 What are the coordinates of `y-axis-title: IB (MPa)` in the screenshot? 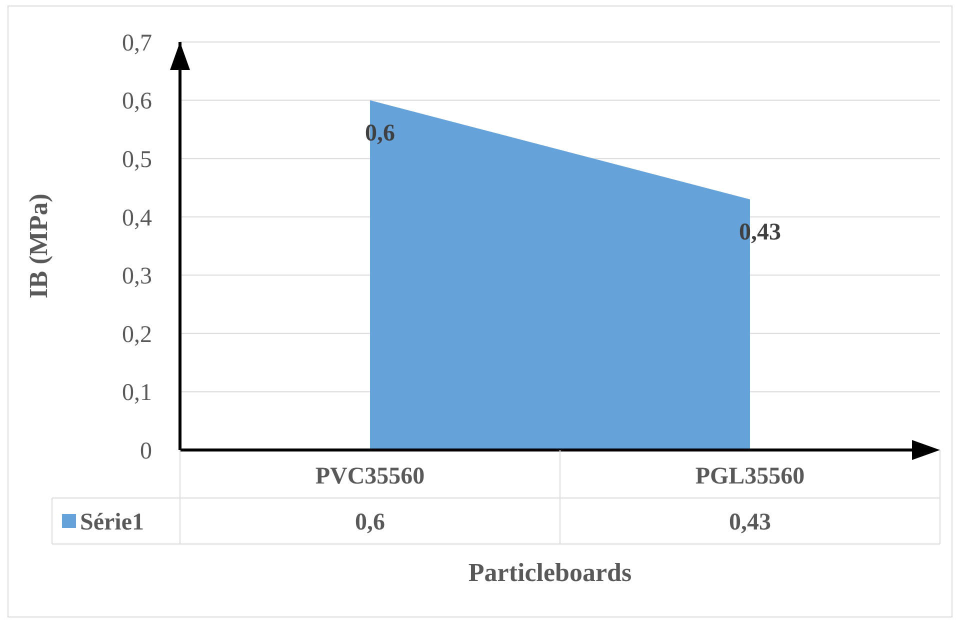 It's located at (39, 246).